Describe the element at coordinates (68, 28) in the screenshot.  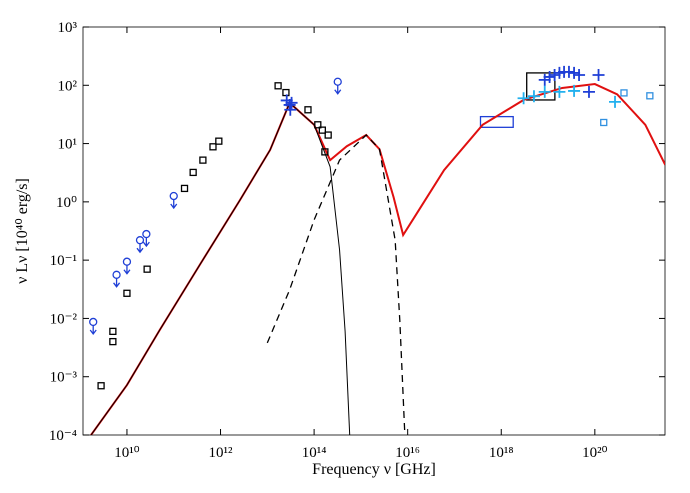
I see `y-tick-label: 10³` at that location.